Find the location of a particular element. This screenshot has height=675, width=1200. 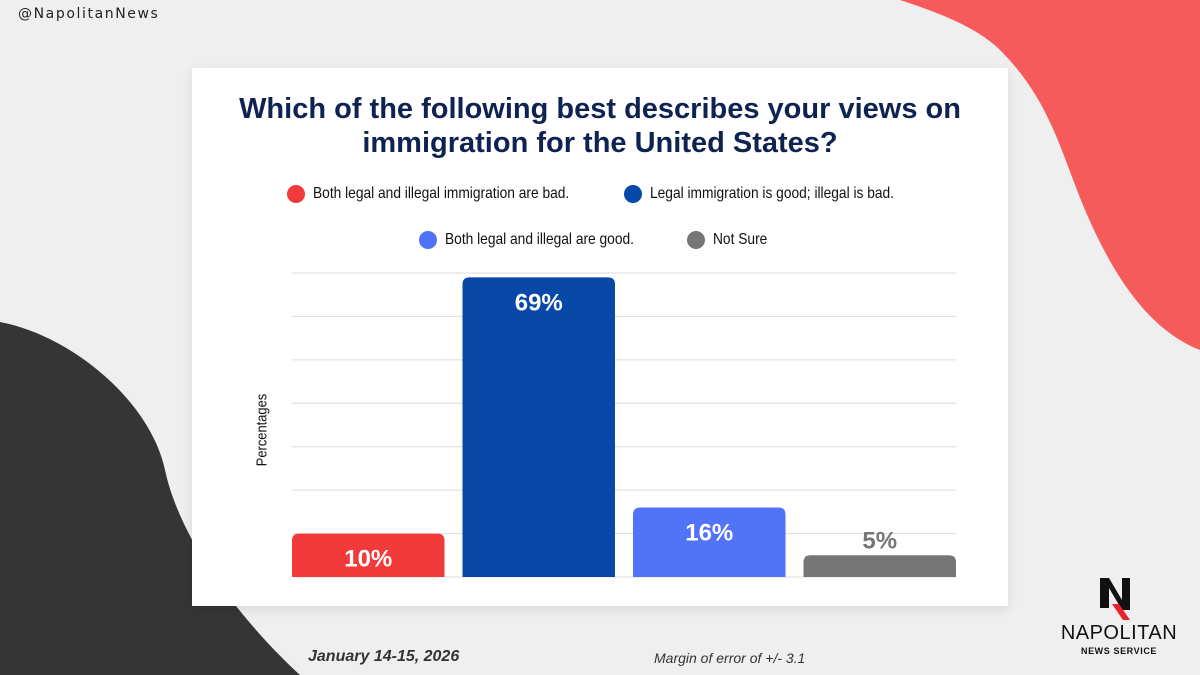

logo-name: NAPOLITAN is located at coordinates (1119, 633).